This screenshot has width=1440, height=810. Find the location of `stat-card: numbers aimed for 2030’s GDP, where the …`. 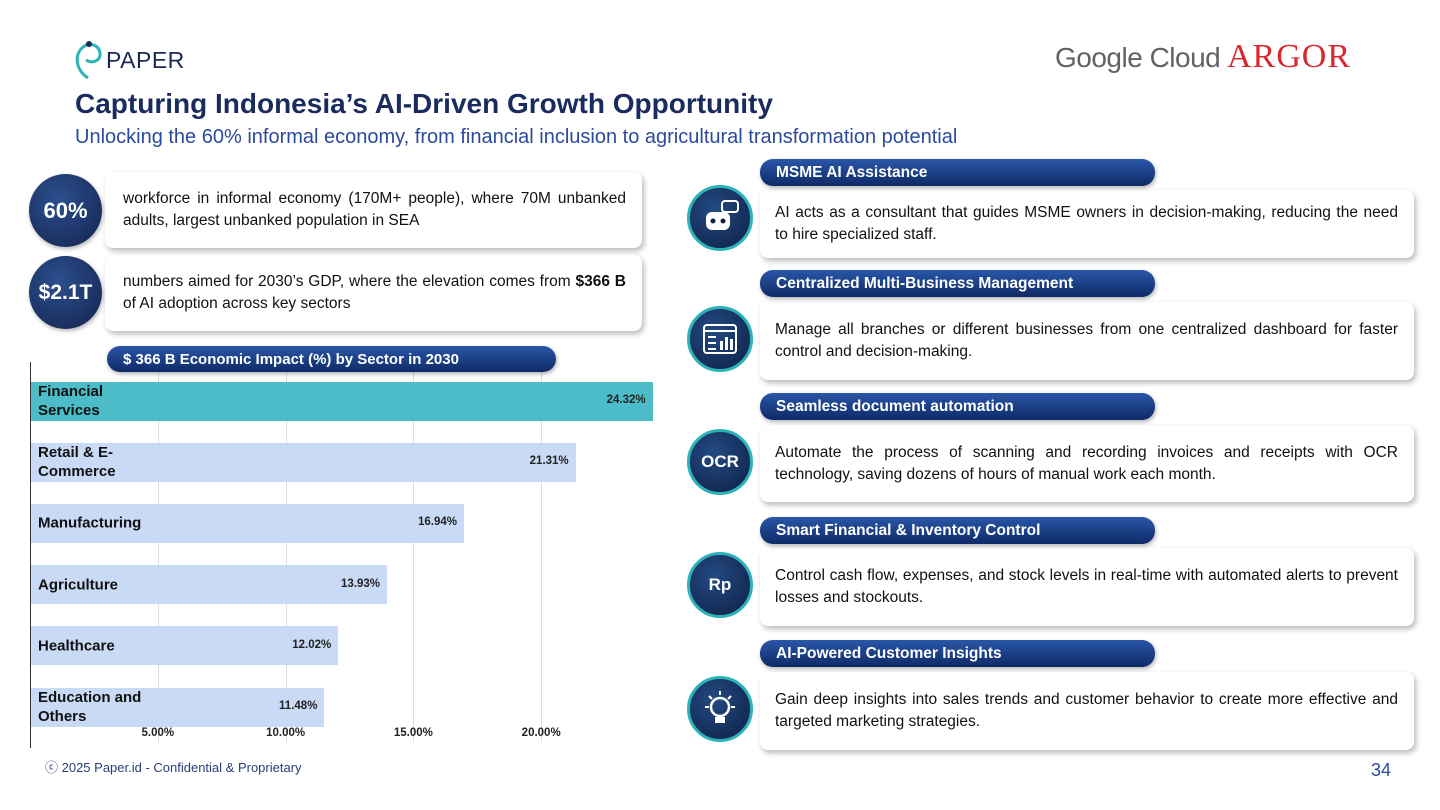

stat-card: numbers aimed for 2030’s GDP, where the … is located at coordinates (373, 293).